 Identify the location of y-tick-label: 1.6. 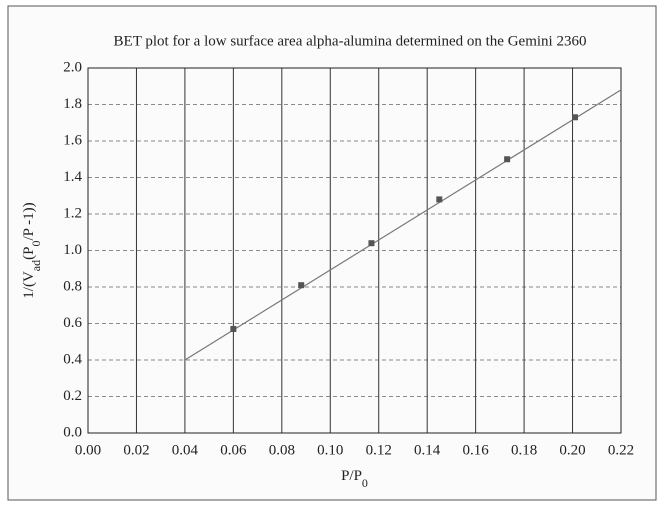
(72, 140).